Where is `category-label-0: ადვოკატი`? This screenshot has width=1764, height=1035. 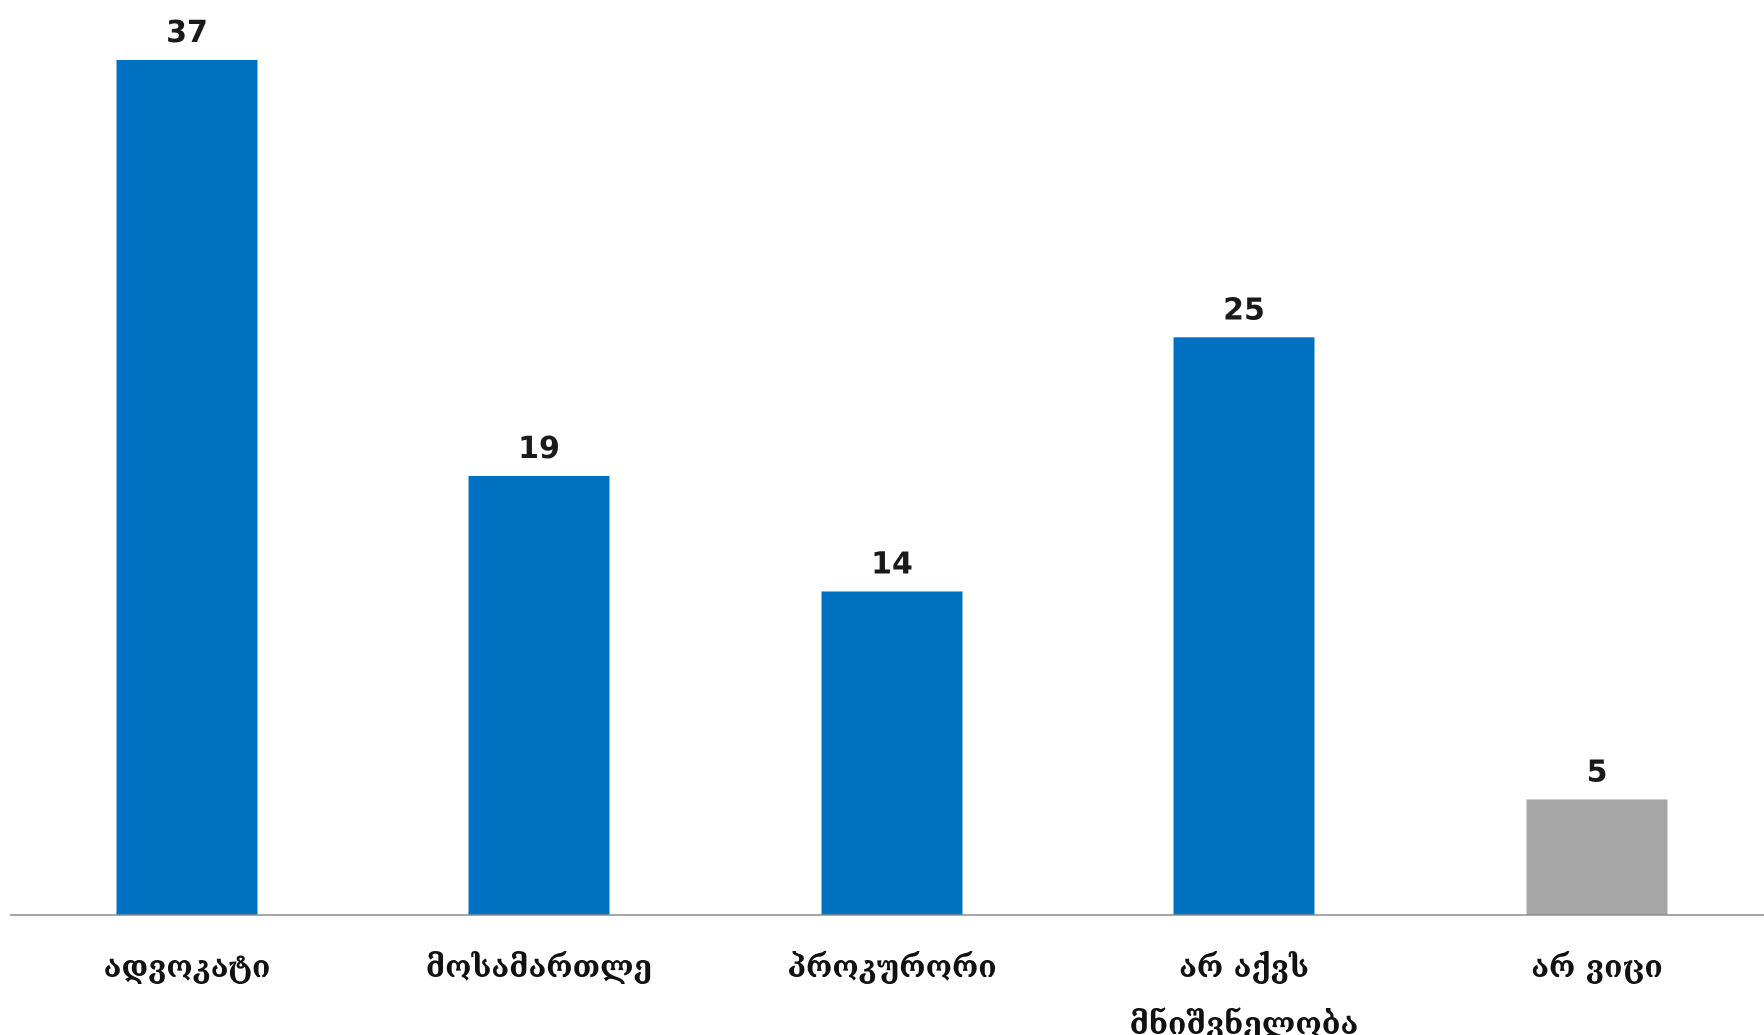 category-label-0: ადვოკატი is located at coordinates (187, 967).